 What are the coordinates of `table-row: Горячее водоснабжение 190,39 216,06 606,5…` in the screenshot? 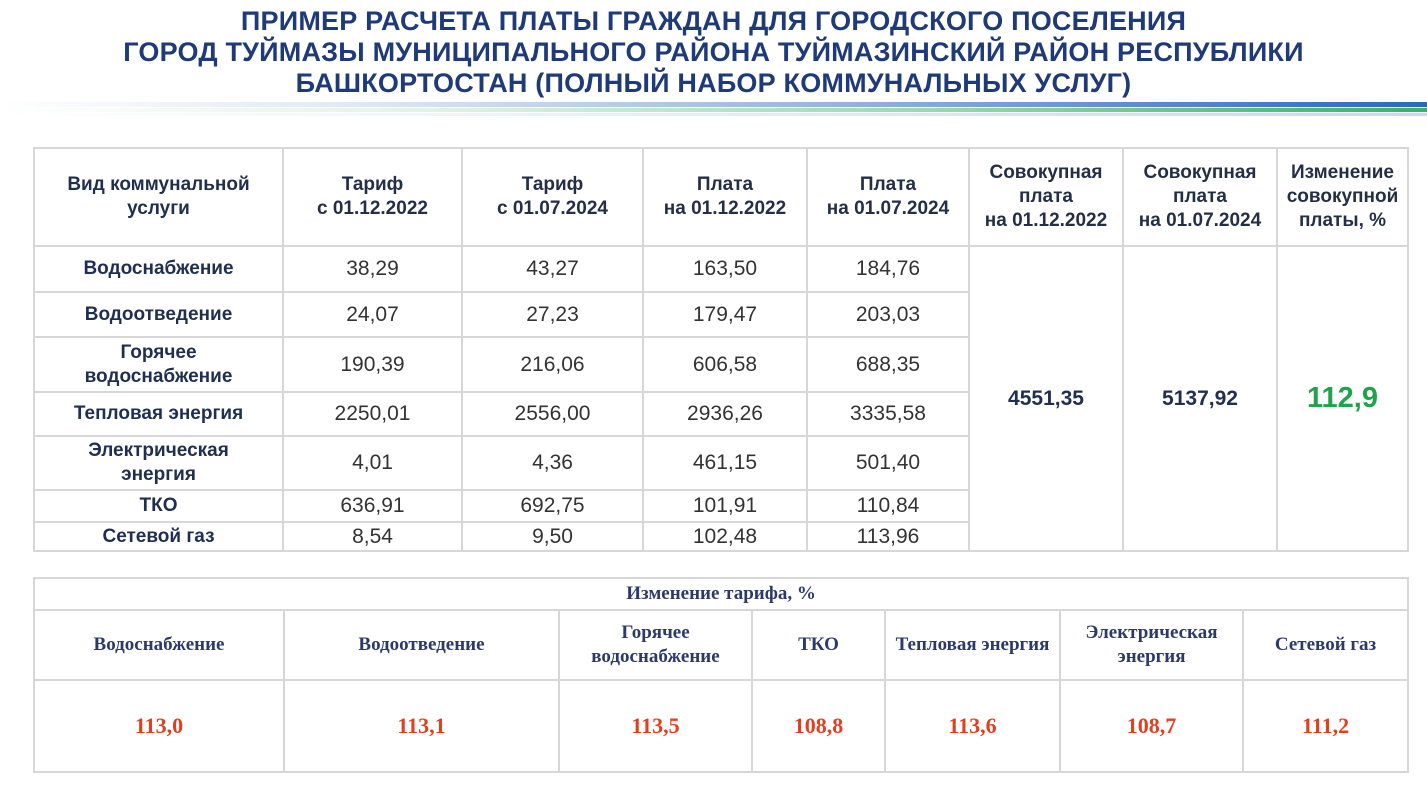 It's located at (720, 364).